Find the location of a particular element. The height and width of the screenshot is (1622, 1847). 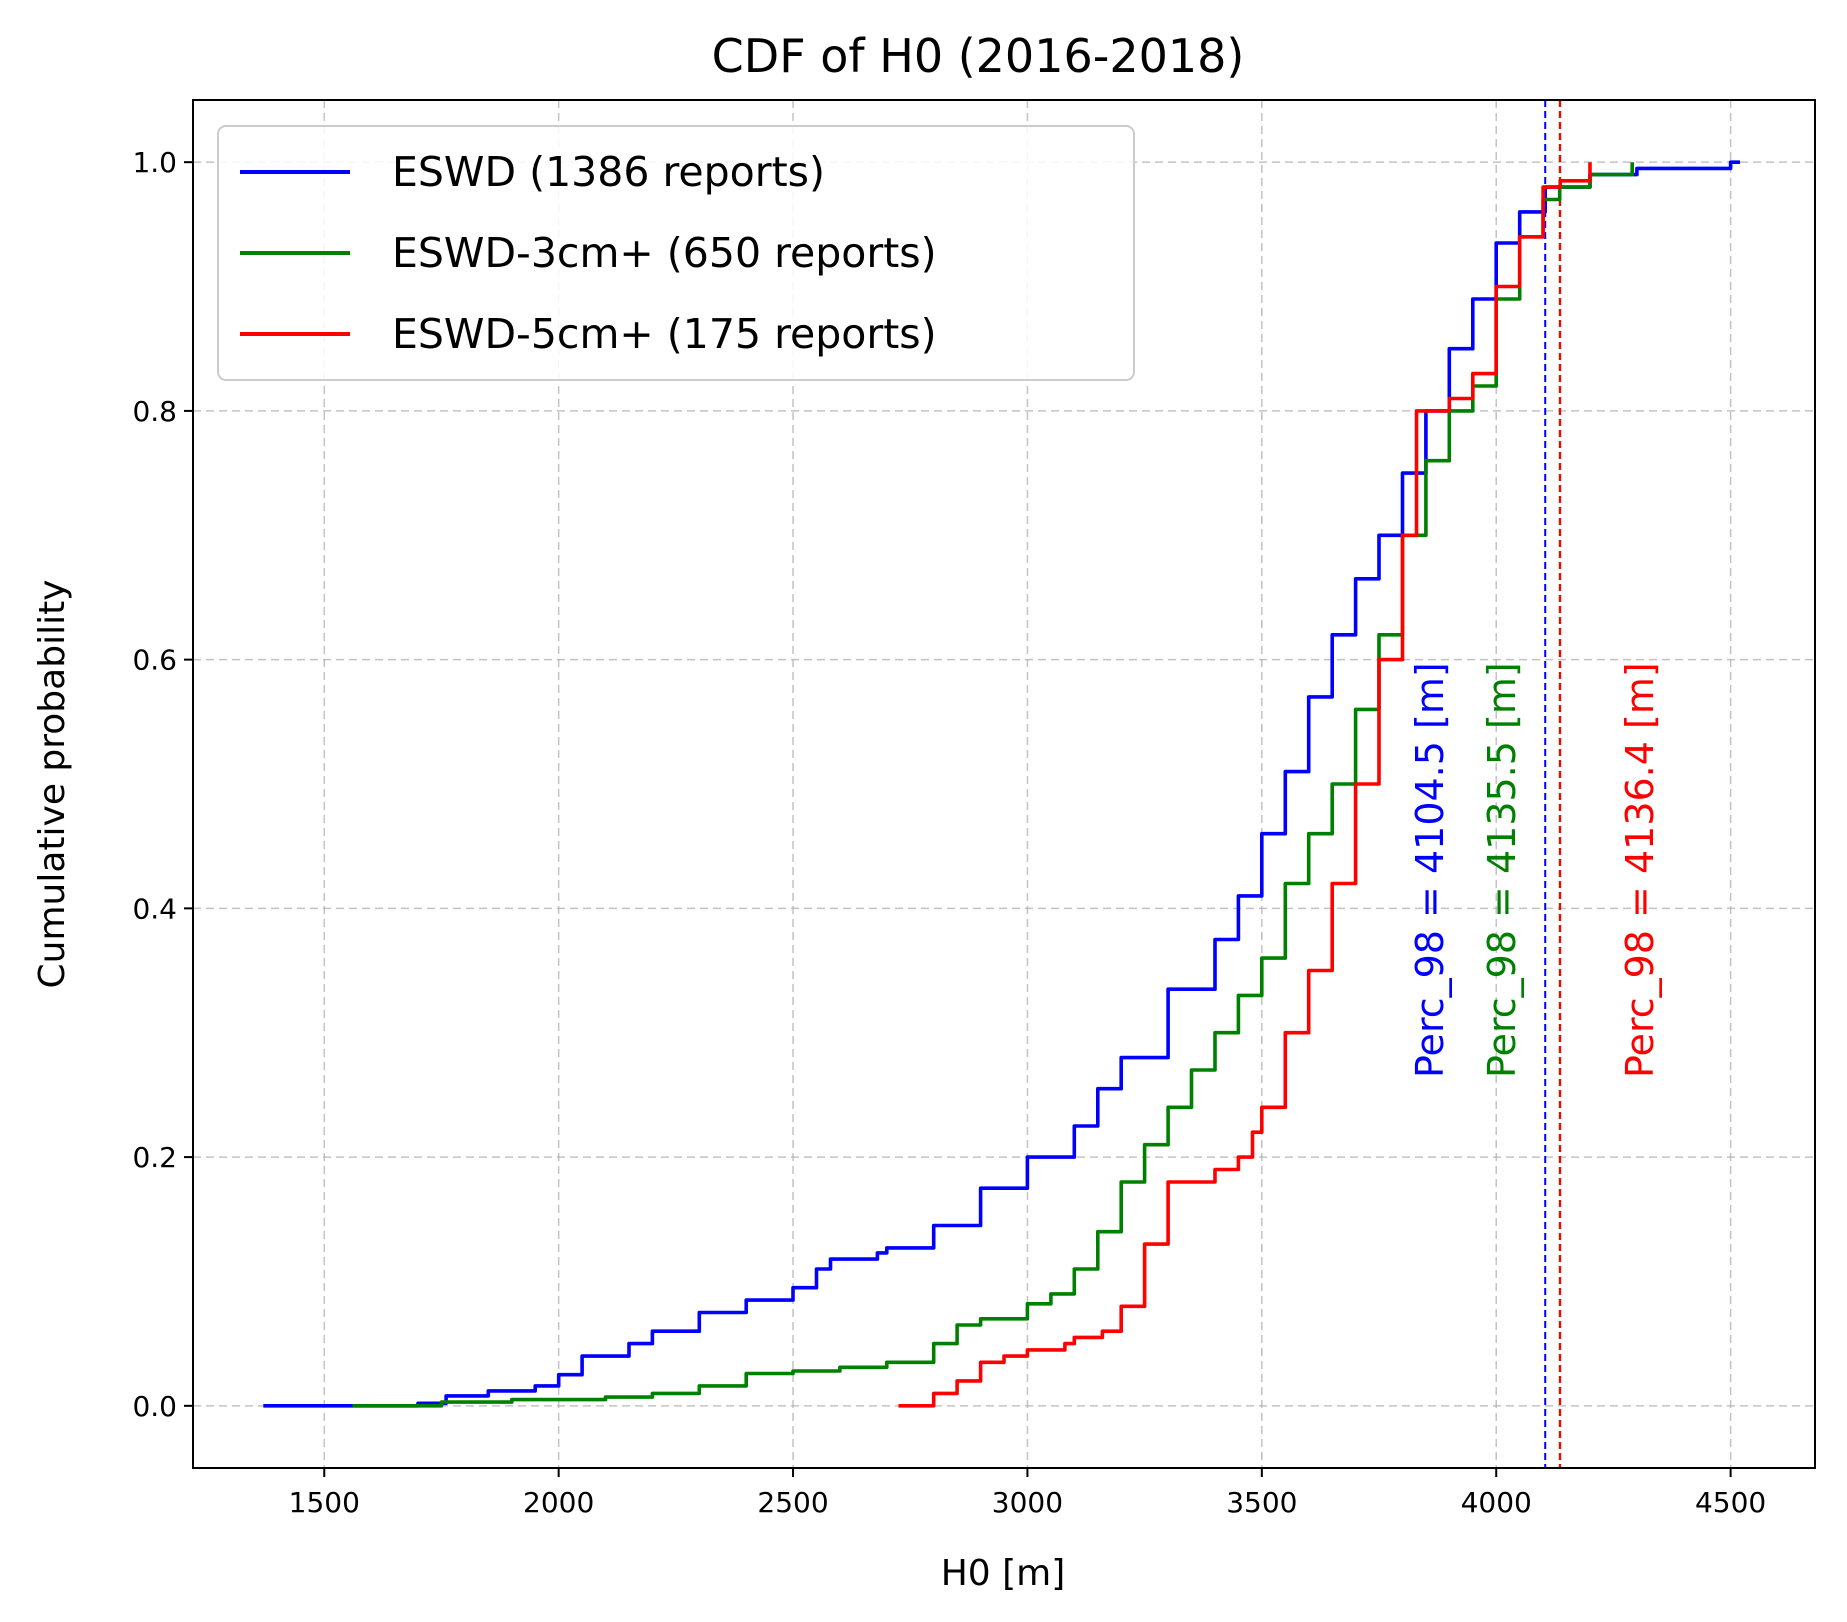

y-axis-ticks: 0.0 0.2 0.4 0.6 0.8 1.0 is located at coordinates (162, 784).